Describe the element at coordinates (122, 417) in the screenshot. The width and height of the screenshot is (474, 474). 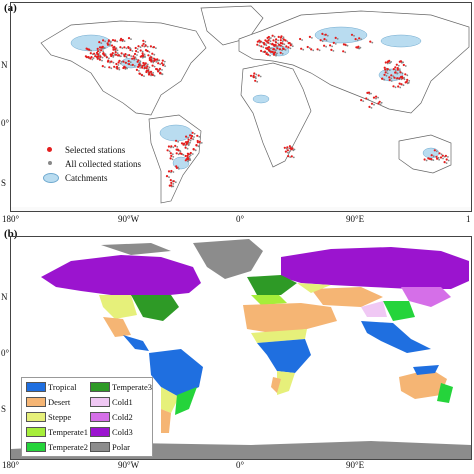
I see `legend-label-cold2: Cold2` at that location.